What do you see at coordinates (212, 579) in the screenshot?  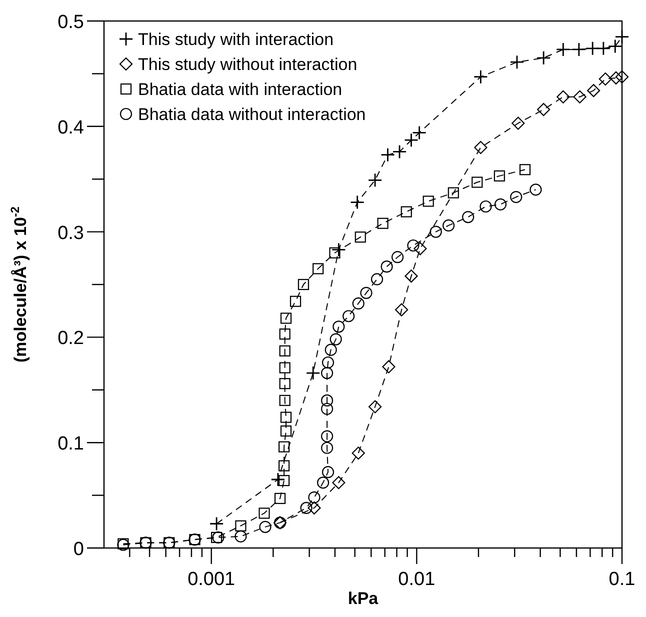 I see `x-tick-label: 0.001` at bounding box center [212, 579].